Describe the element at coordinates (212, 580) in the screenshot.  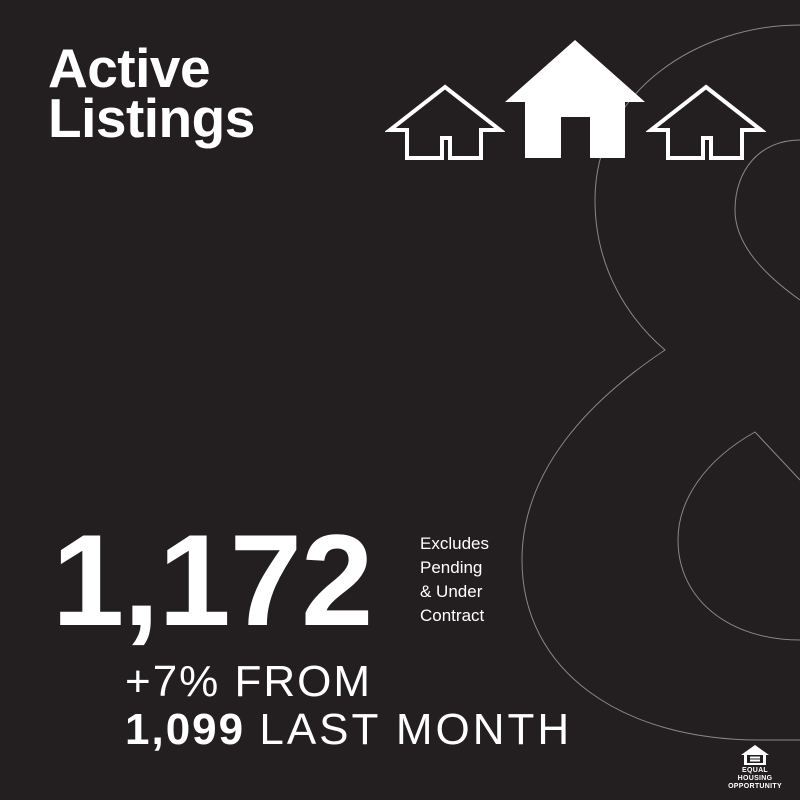
I see `active-listings-count: 1,172` at that location.